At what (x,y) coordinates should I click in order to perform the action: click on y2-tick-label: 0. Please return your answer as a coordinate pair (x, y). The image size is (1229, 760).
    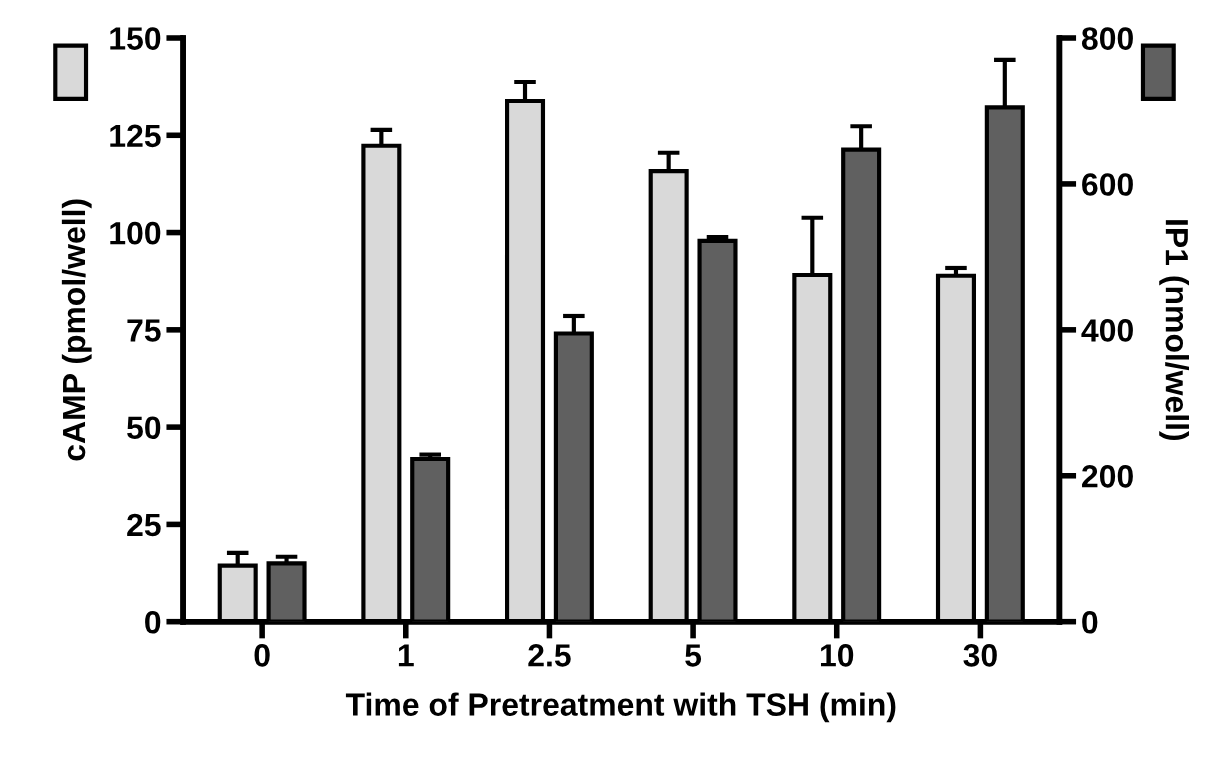
    Looking at the image, I should click on (1090, 622).